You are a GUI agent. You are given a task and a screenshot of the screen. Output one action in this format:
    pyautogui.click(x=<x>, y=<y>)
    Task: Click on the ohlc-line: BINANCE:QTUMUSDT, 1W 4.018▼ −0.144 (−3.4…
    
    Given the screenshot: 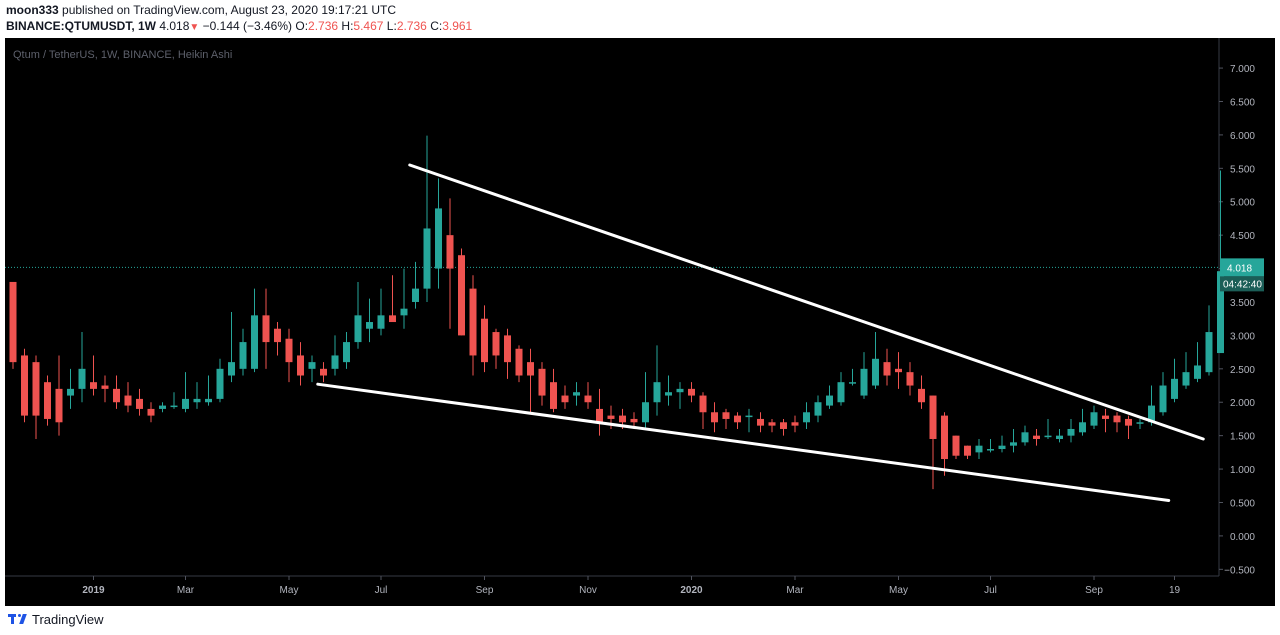 What is the action you would take?
    pyautogui.click(x=641, y=27)
    